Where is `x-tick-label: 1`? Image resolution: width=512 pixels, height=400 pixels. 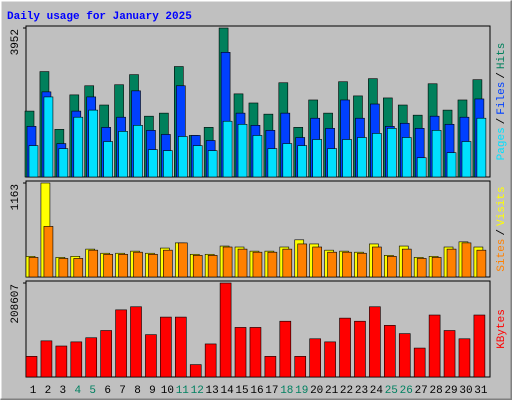 x-tick-label: 1 is located at coordinates (33, 391).